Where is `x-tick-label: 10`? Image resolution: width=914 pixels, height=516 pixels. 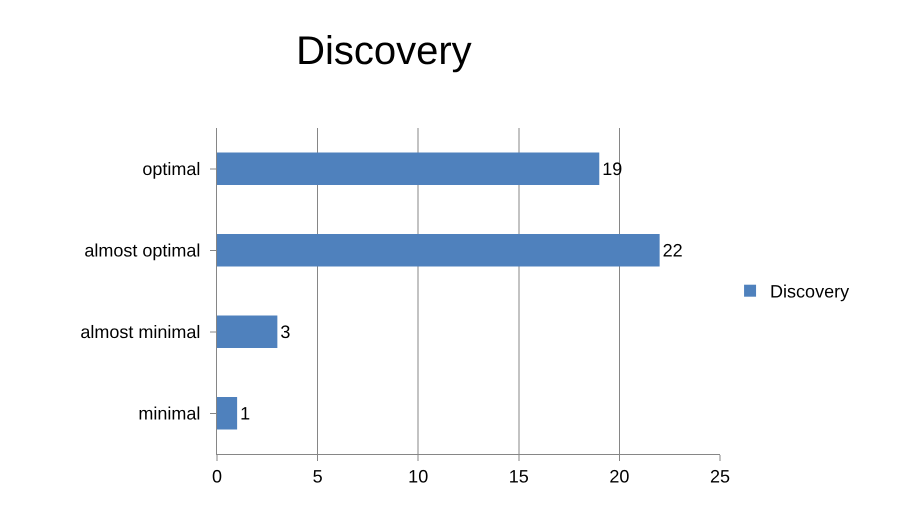 x-tick-label: 10 is located at coordinates (418, 476).